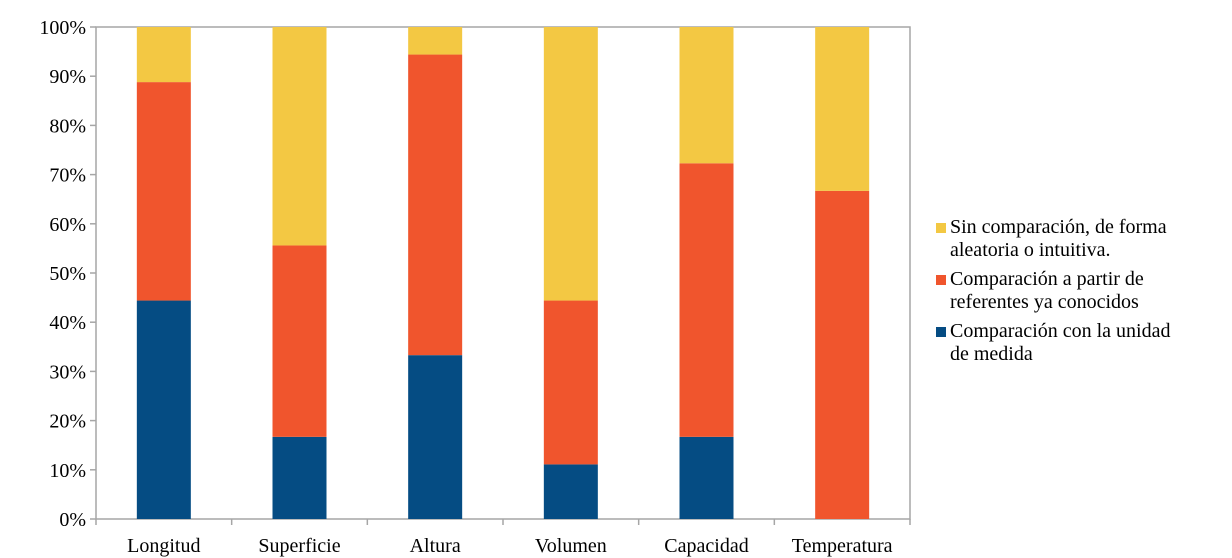 The image size is (1232, 558). What do you see at coordinates (706, 546) in the screenshot?
I see `x-tick-label: Capacidad` at bounding box center [706, 546].